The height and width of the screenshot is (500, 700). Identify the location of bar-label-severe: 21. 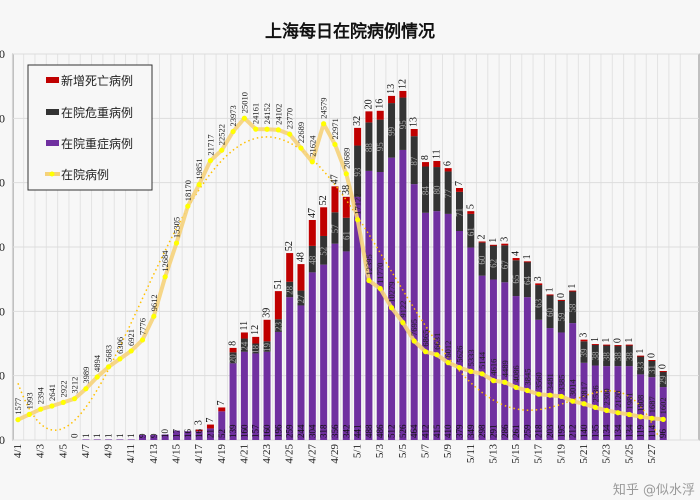
(210, 433).